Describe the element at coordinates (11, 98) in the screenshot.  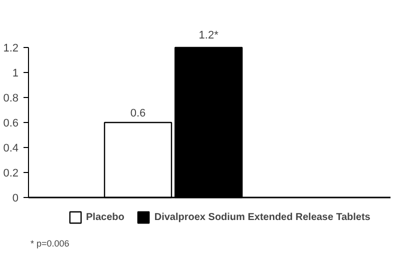
I see `y-tick-label: 0.8` at that location.